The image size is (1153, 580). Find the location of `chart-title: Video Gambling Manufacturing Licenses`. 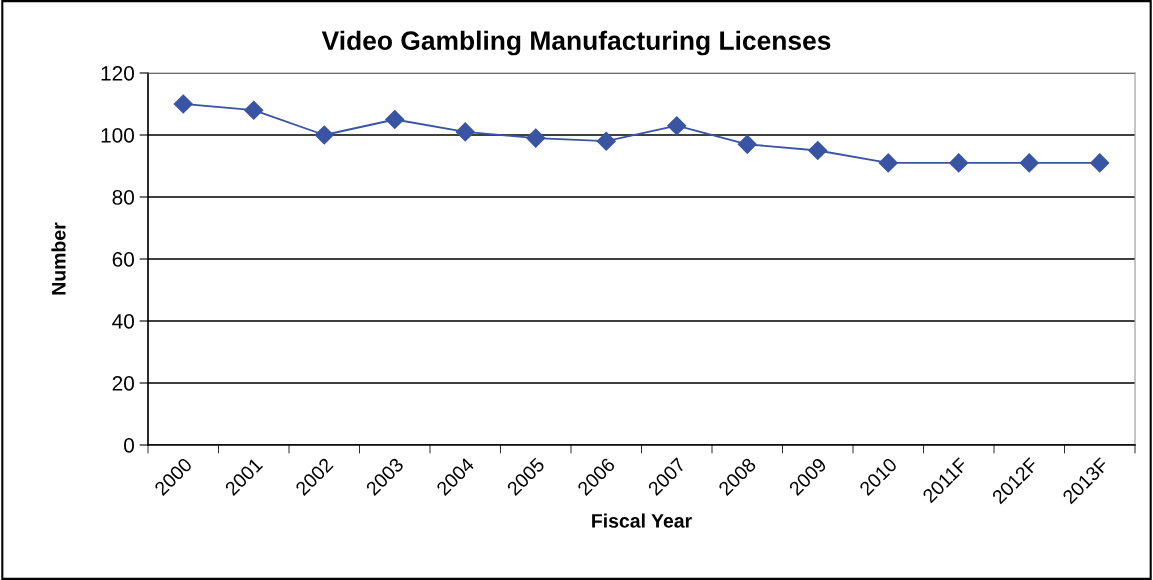

chart-title: Video Gambling Manufacturing Licenses is located at coordinates (576, 43).